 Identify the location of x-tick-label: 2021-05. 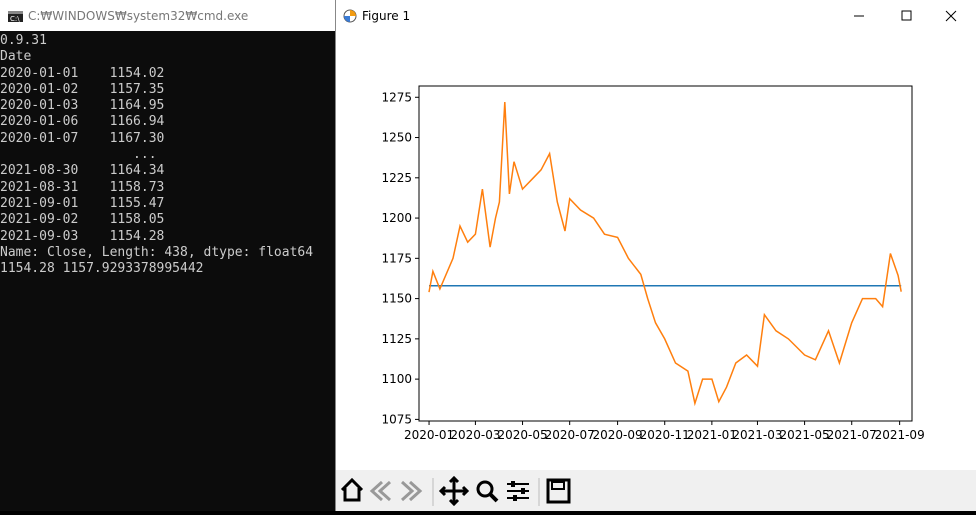
(805, 435).